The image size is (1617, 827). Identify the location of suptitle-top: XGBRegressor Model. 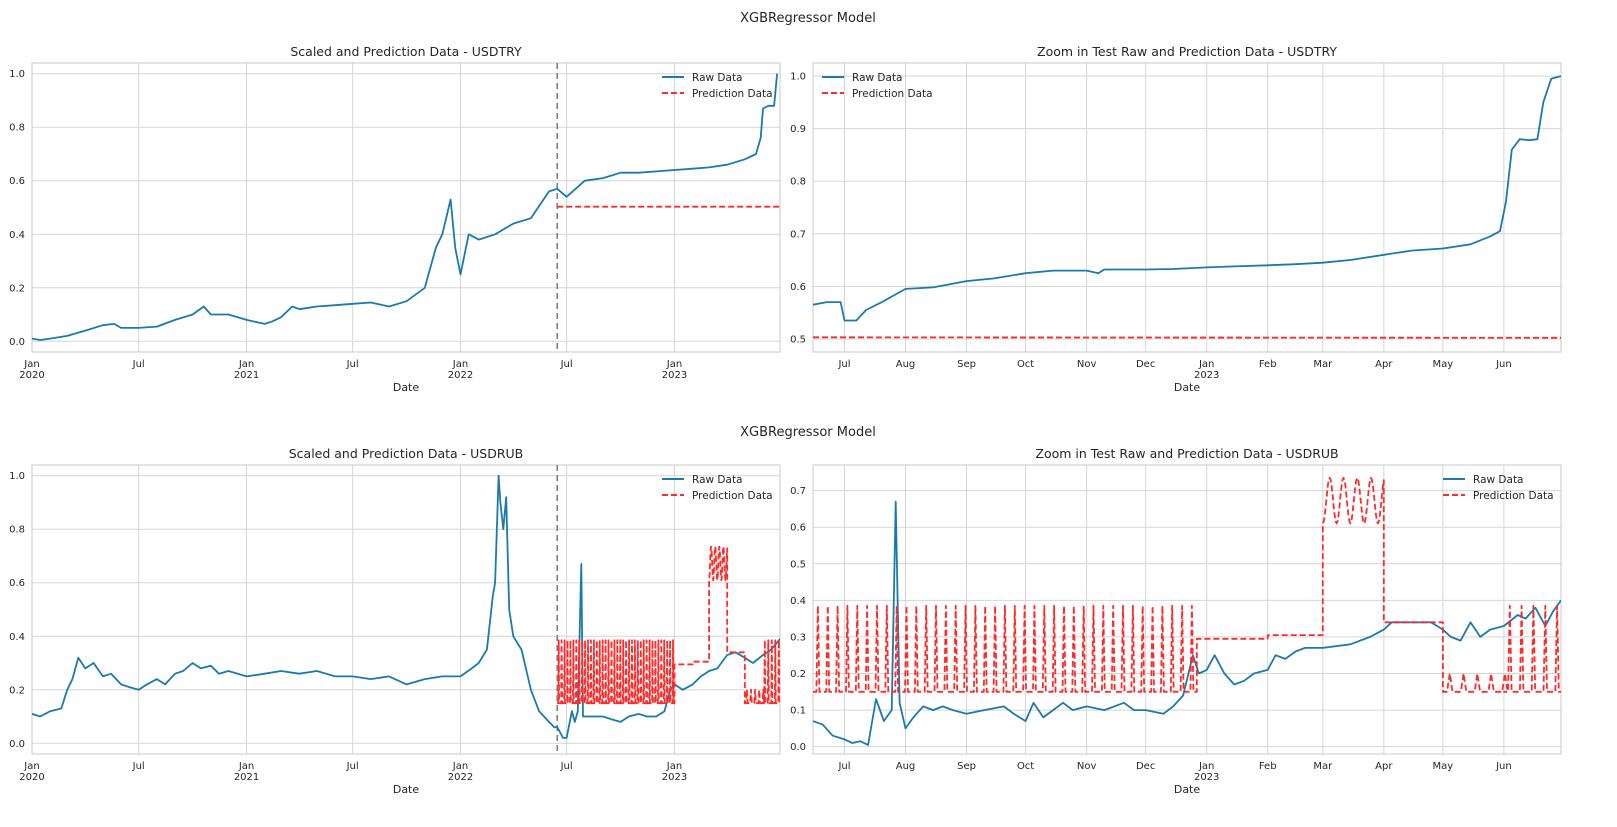
(808, 18).